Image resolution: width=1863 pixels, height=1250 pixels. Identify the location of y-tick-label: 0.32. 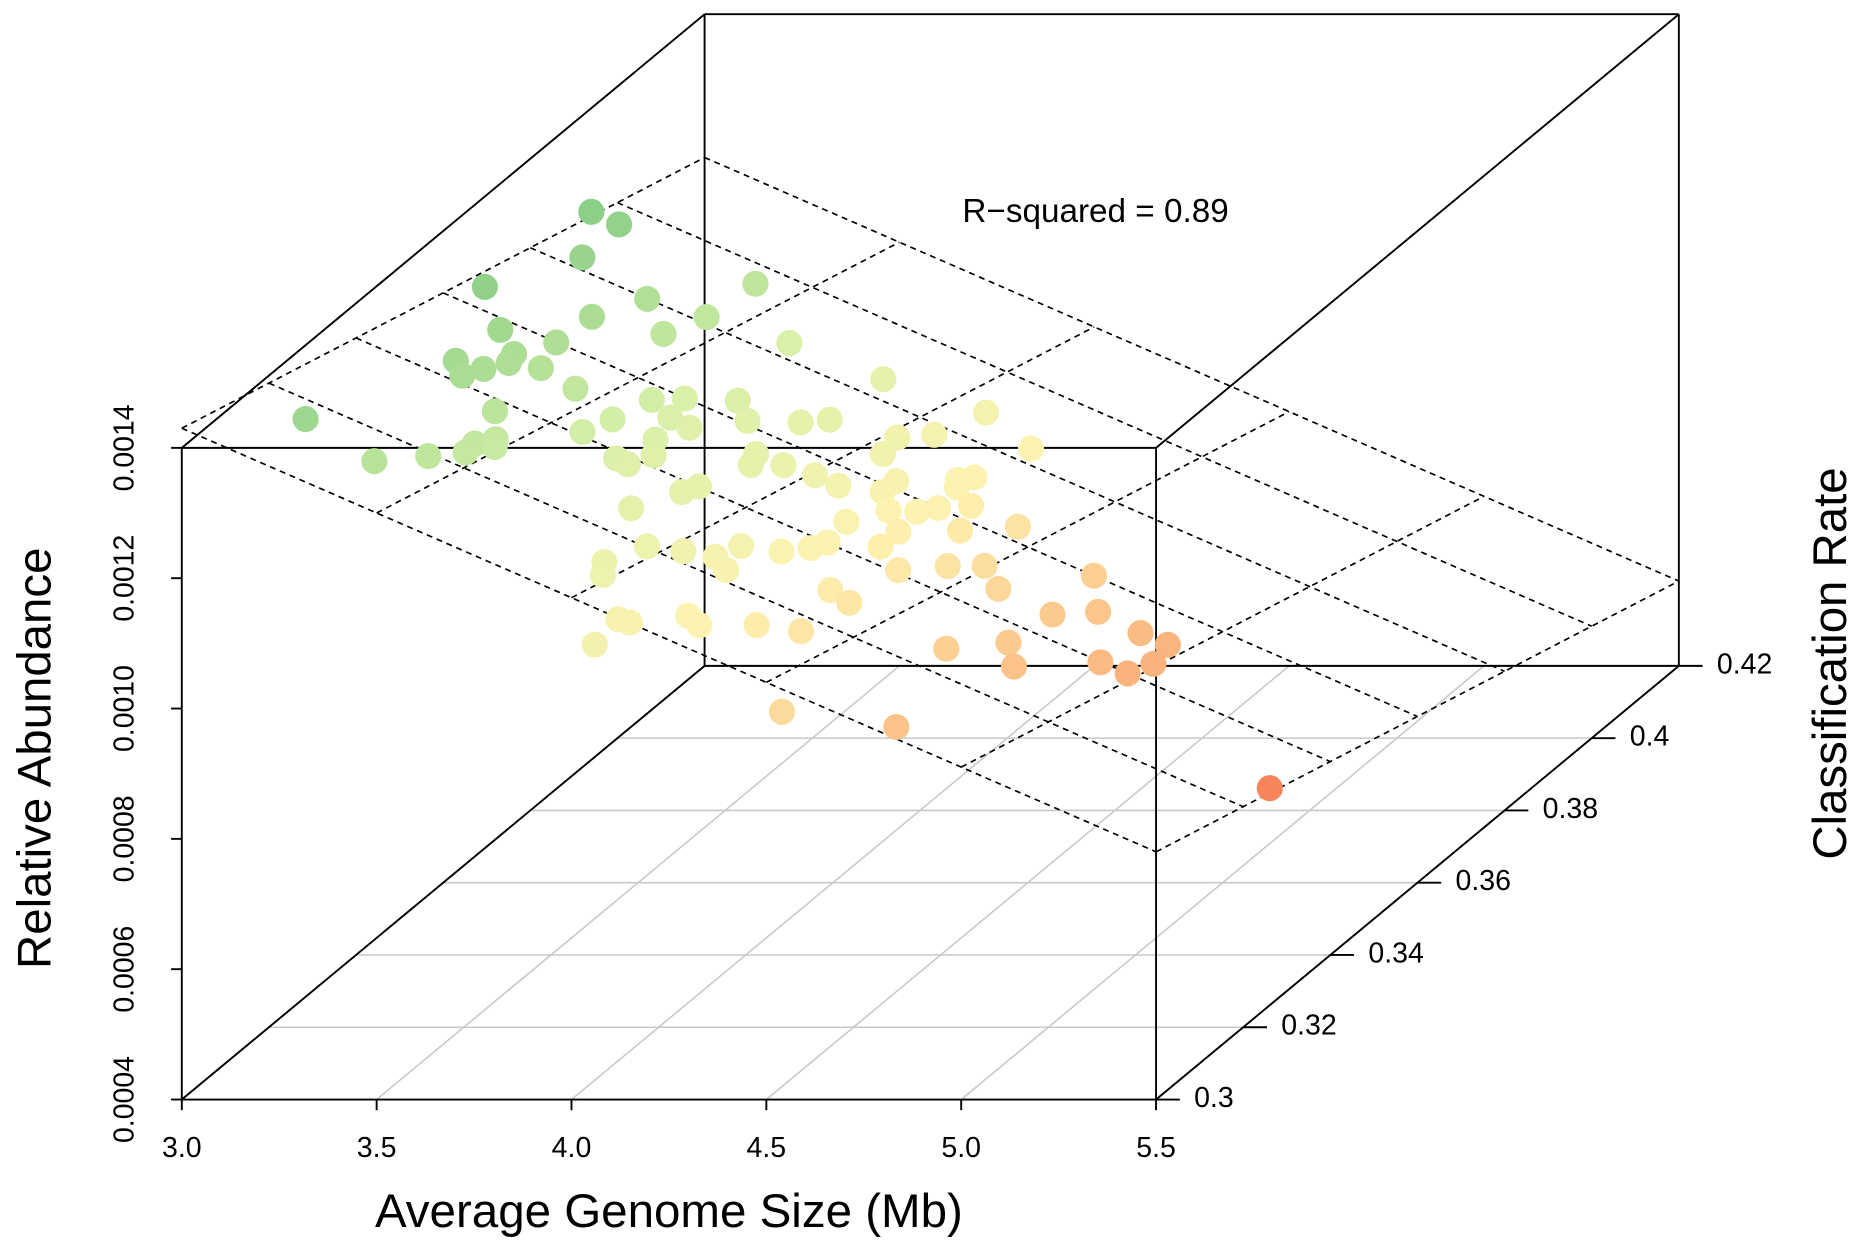
(1308, 1026).